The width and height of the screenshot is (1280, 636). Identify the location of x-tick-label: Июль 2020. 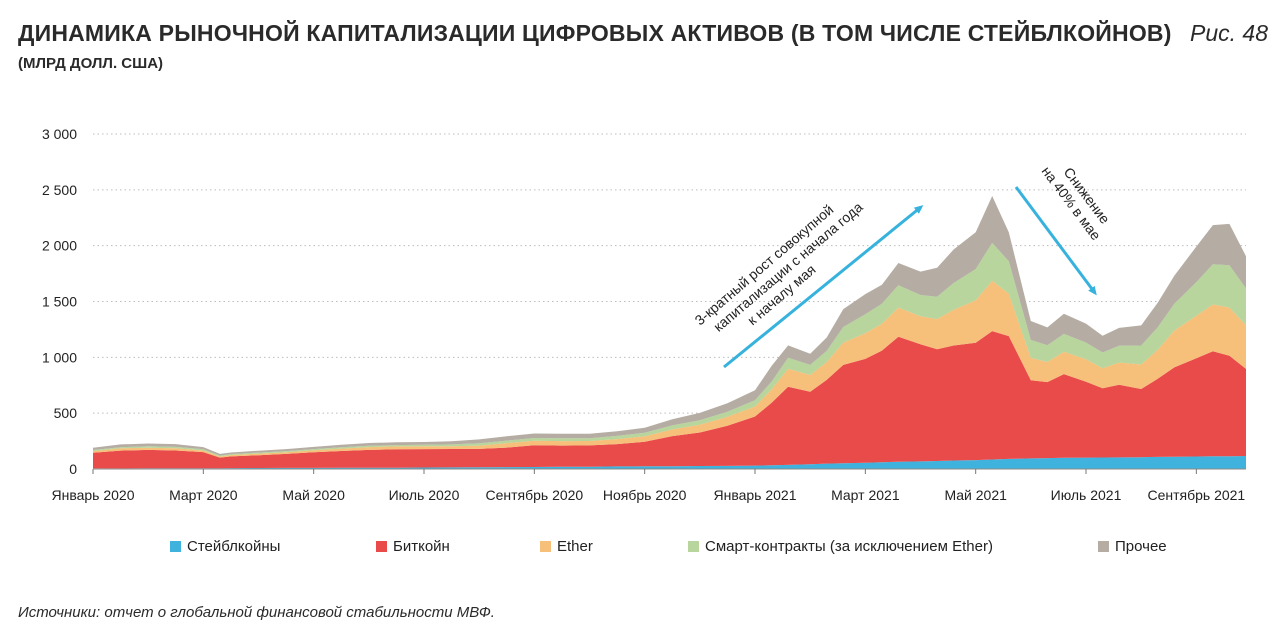
(424, 495).